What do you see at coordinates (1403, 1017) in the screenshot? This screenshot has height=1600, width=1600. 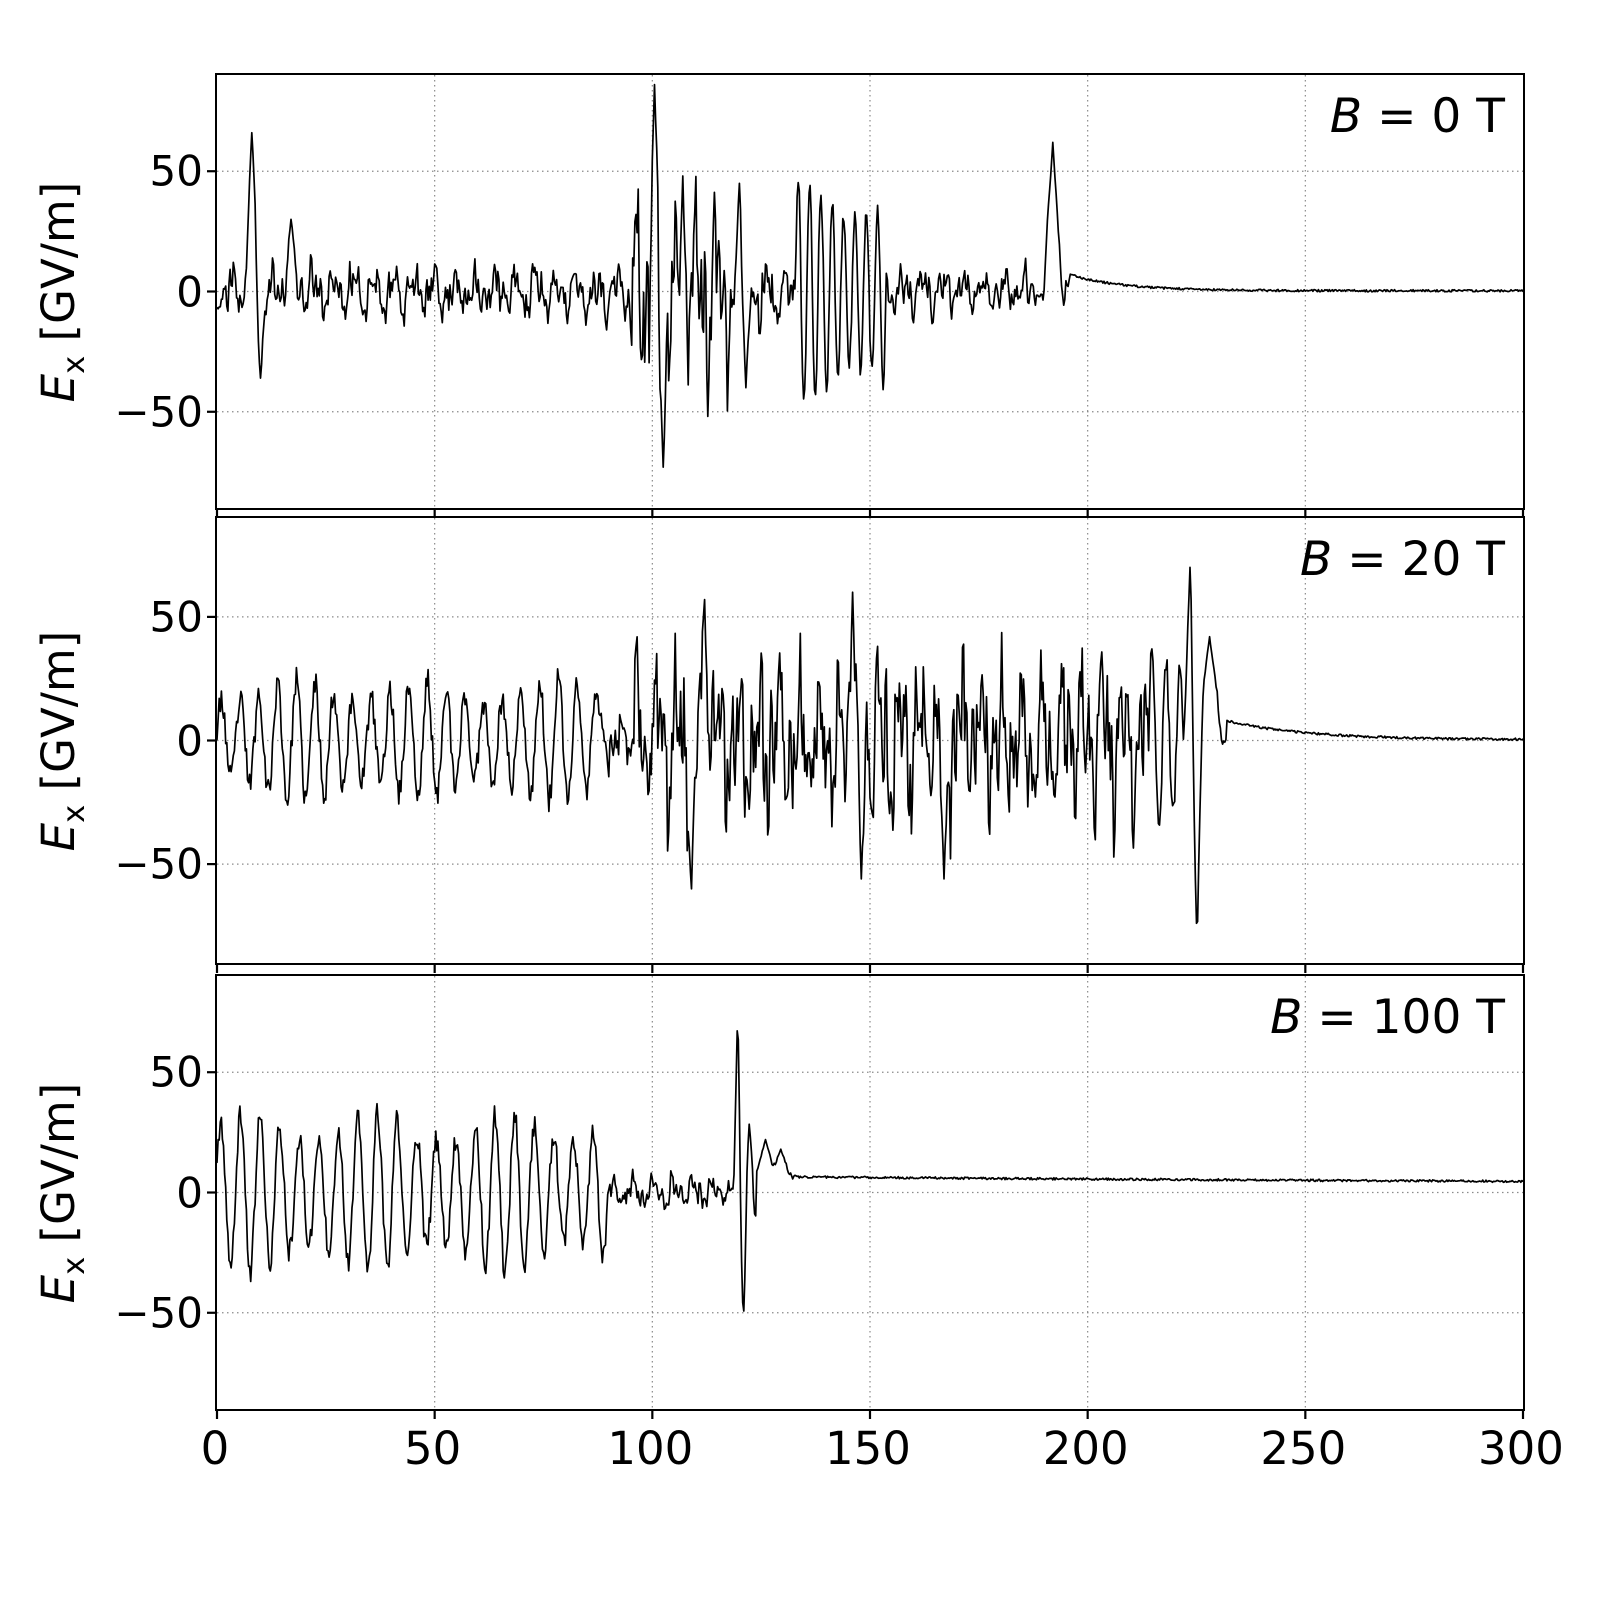 I see `annotation-value: = 100 T` at bounding box center [1403, 1017].